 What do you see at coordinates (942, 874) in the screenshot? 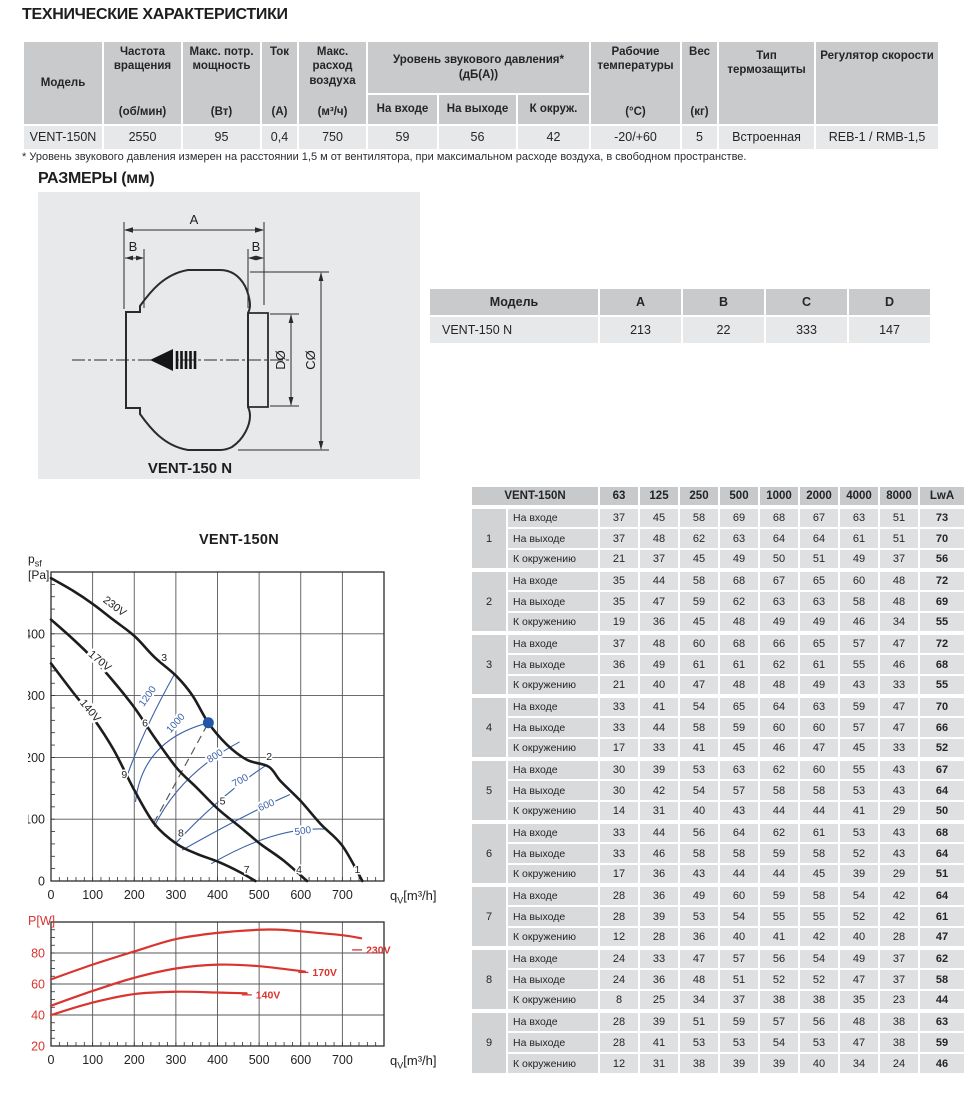
I see `sound-lwa-value: 51` at bounding box center [942, 874].